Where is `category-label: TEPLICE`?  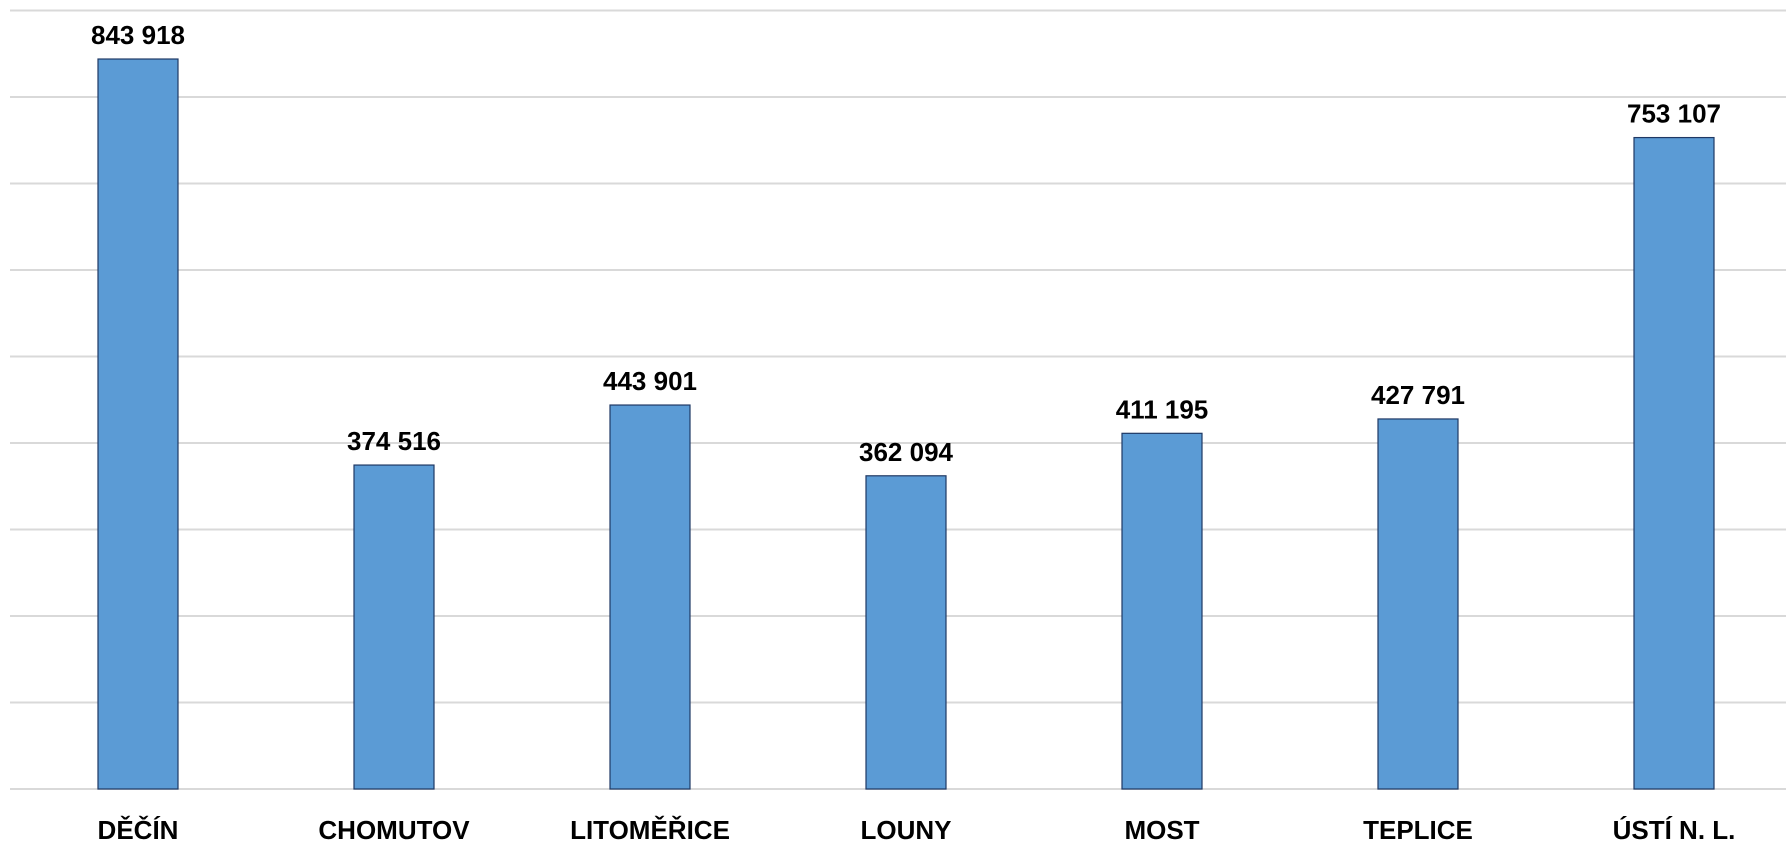 category-label: TEPLICE is located at coordinates (1418, 830).